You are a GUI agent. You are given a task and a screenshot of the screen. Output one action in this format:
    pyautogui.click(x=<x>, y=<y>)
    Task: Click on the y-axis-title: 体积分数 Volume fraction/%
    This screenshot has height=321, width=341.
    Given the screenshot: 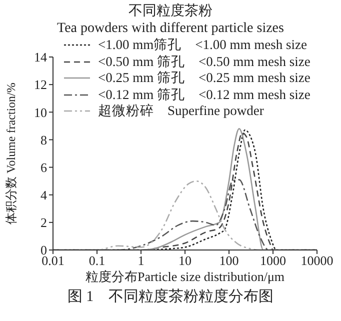 What is the action you would take?
    pyautogui.click(x=11, y=153)
    